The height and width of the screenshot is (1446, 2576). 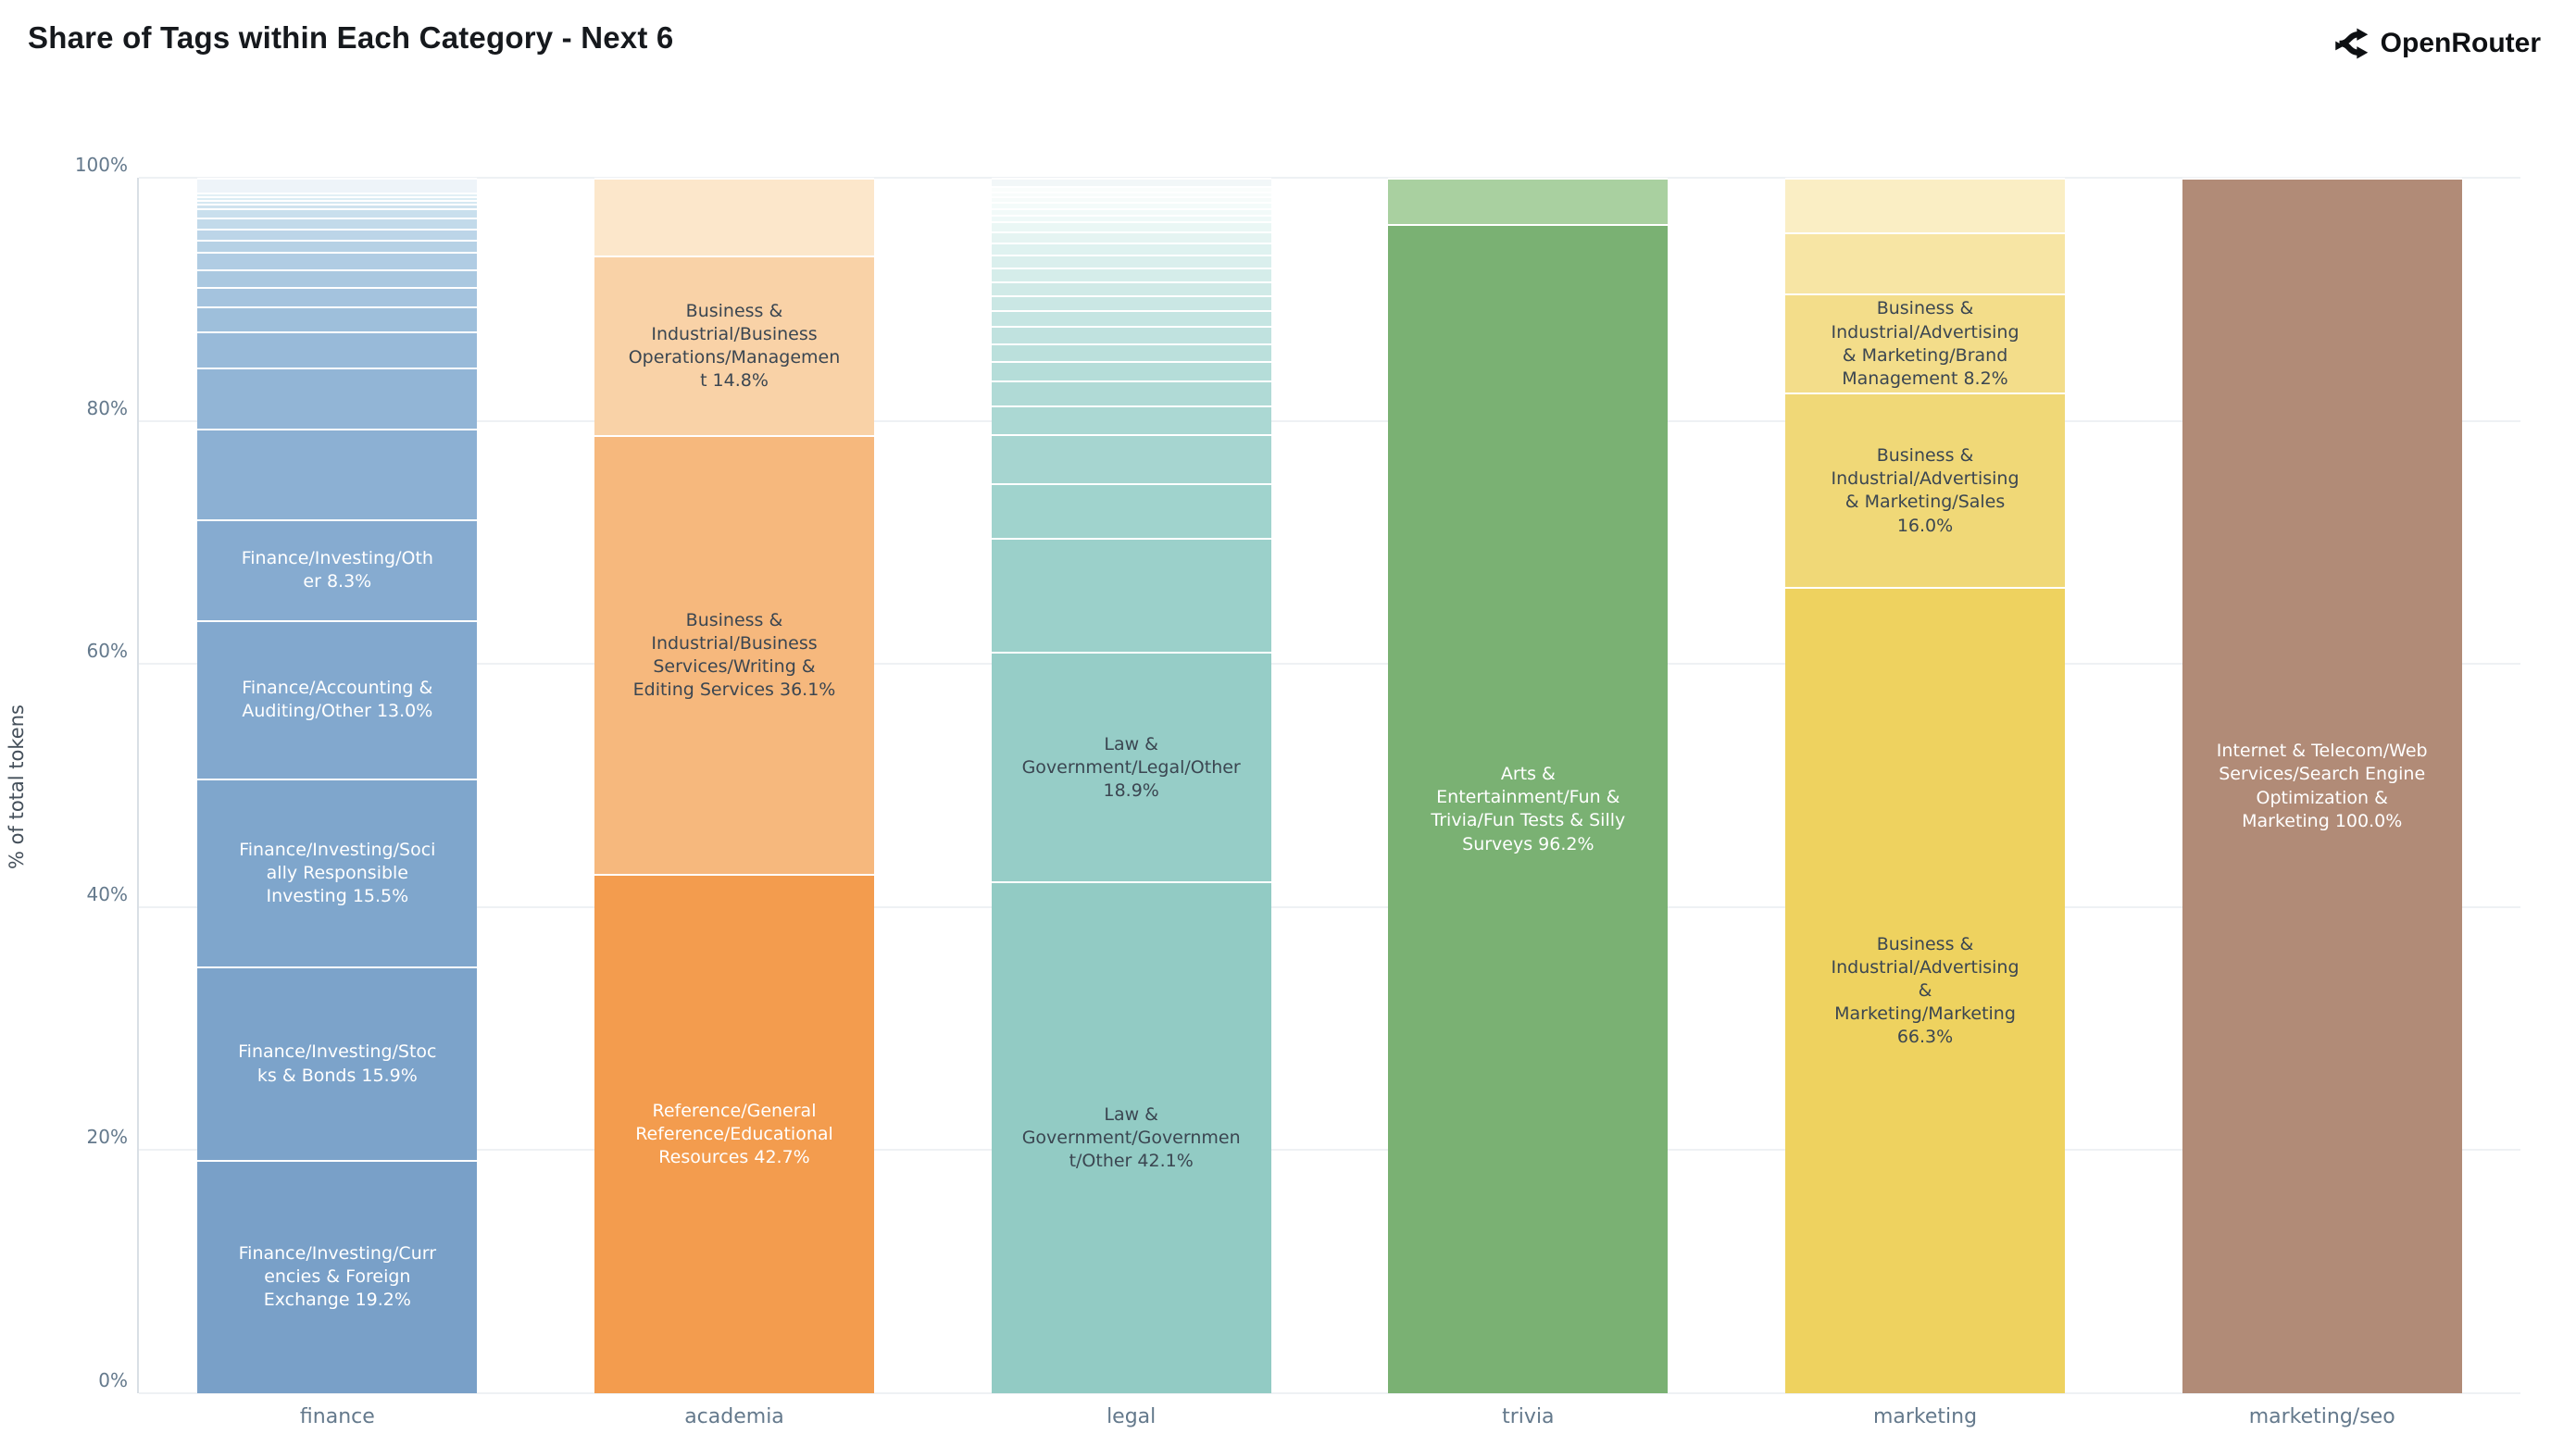 What do you see at coordinates (64, 773) in the screenshot?
I see `y-axis-ticks: 0% 20% 40% 60% 80% 100%` at bounding box center [64, 773].